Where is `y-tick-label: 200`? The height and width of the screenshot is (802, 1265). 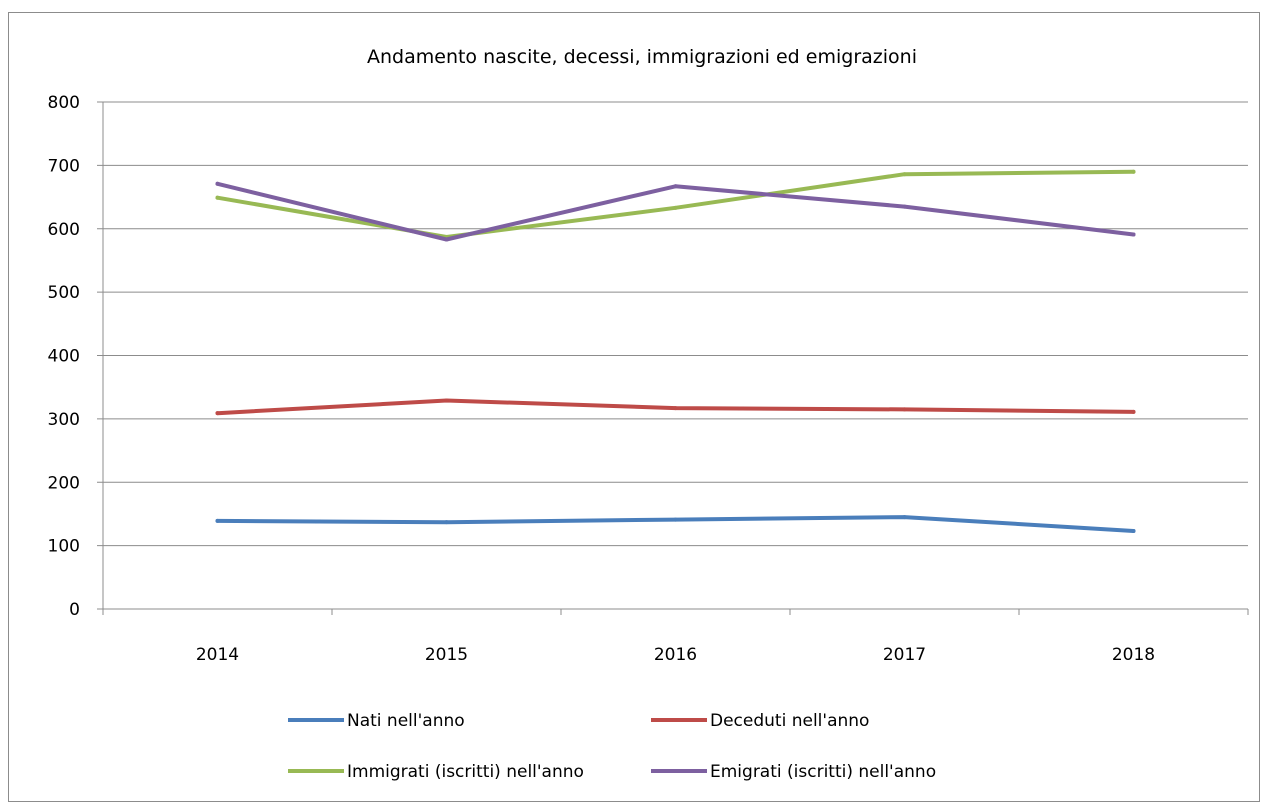
y-tick-label: 200 is located at coordinates (64, 483).